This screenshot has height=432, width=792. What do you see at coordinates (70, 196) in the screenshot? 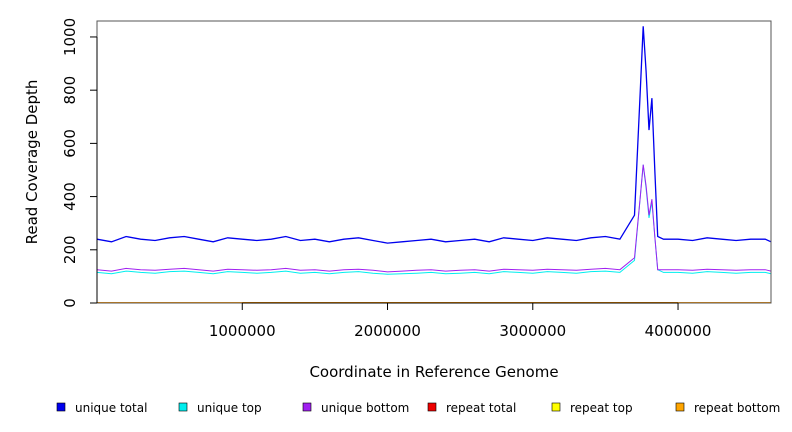
I see `y-tick-label: 400` at bounding box center [70, 196].